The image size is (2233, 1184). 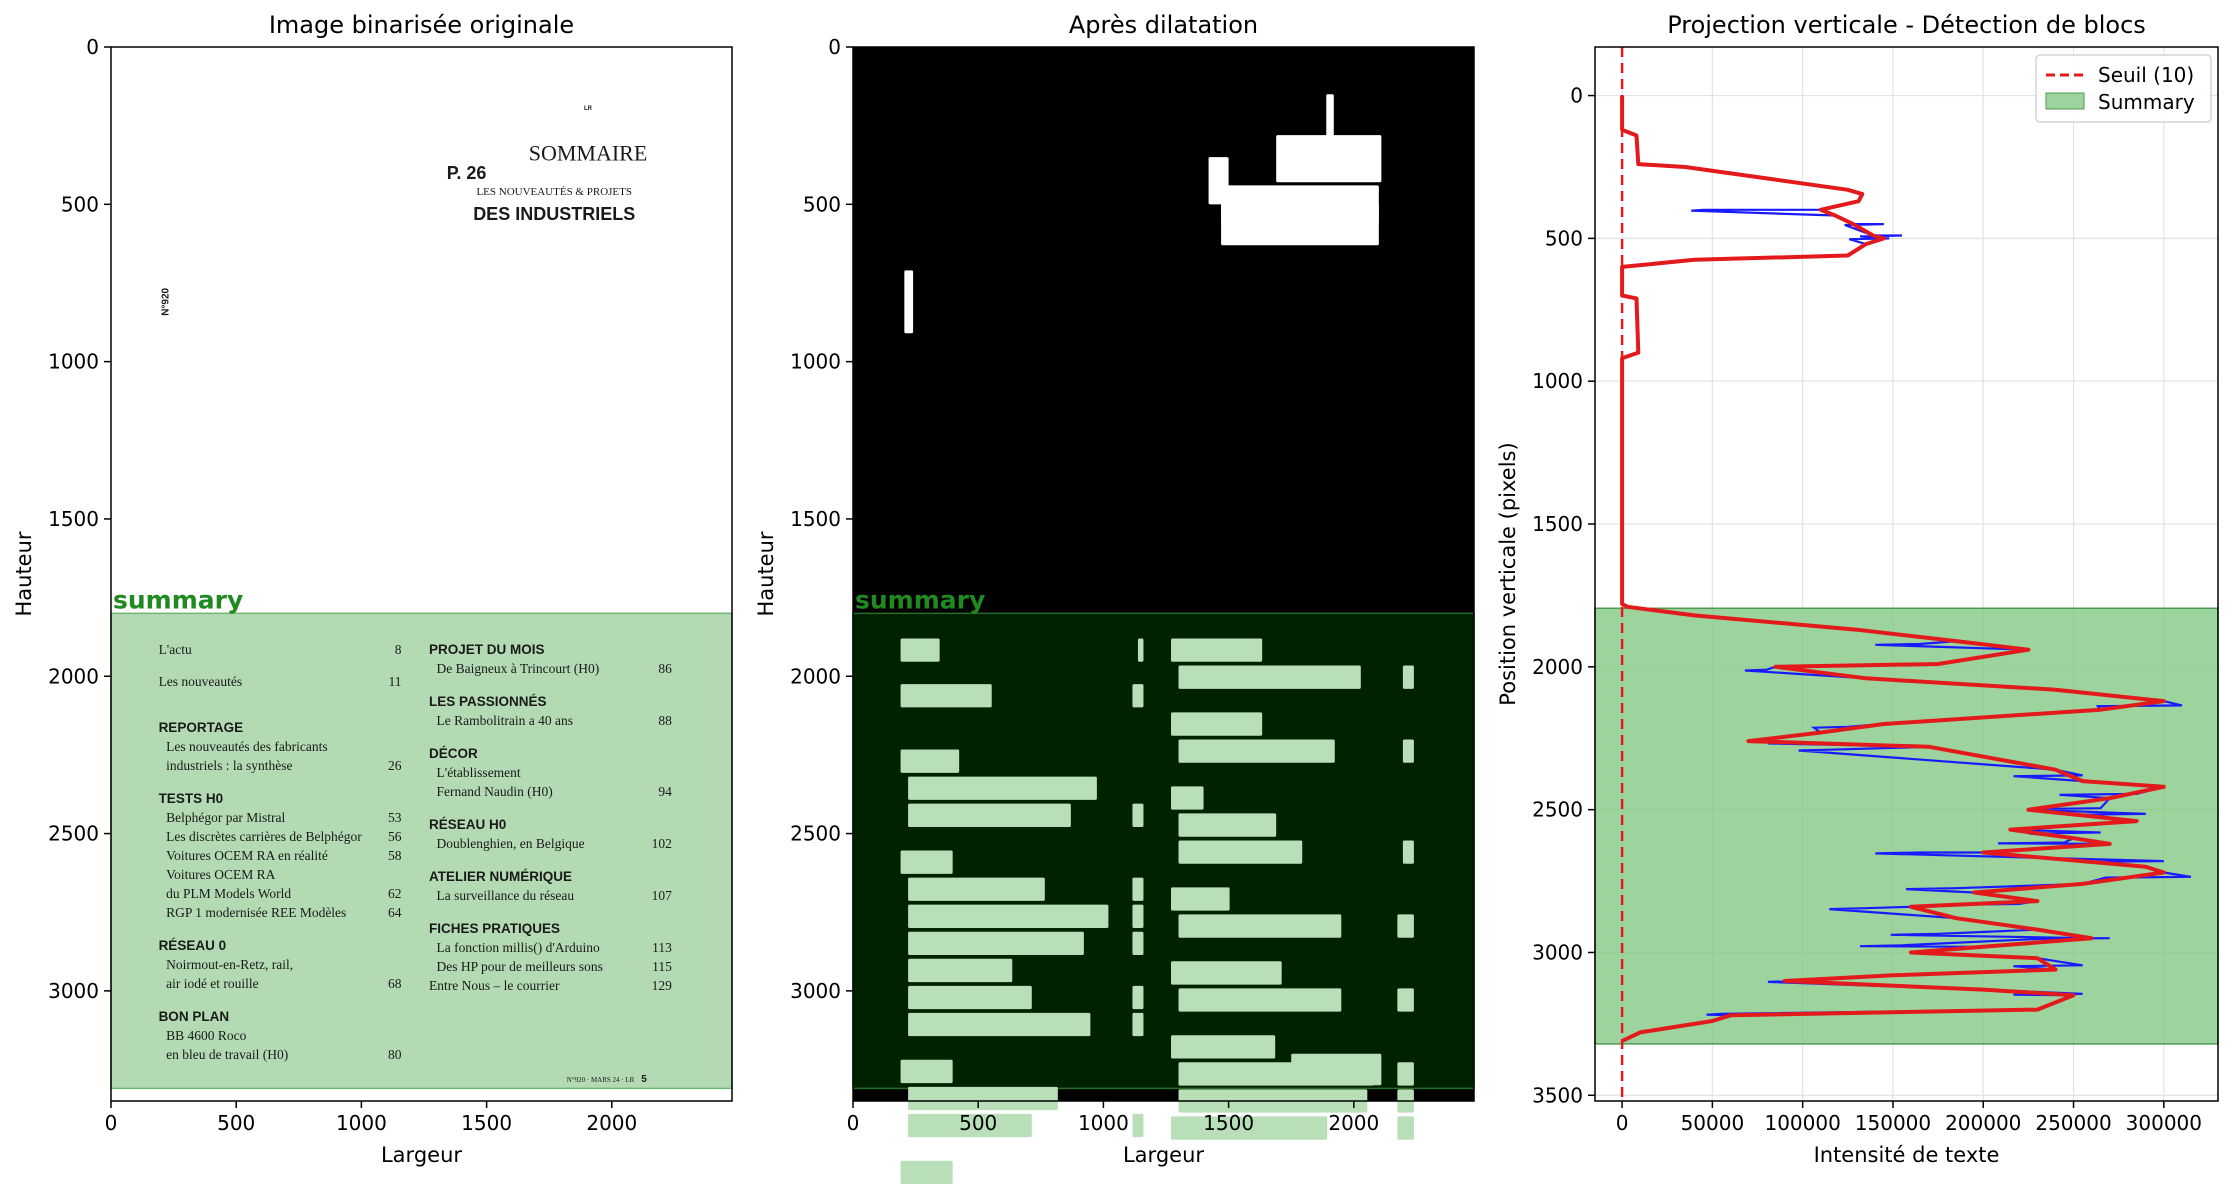 I want to click on toc-entry: LES PASSIONNÉS, so click(x=488, y=701).